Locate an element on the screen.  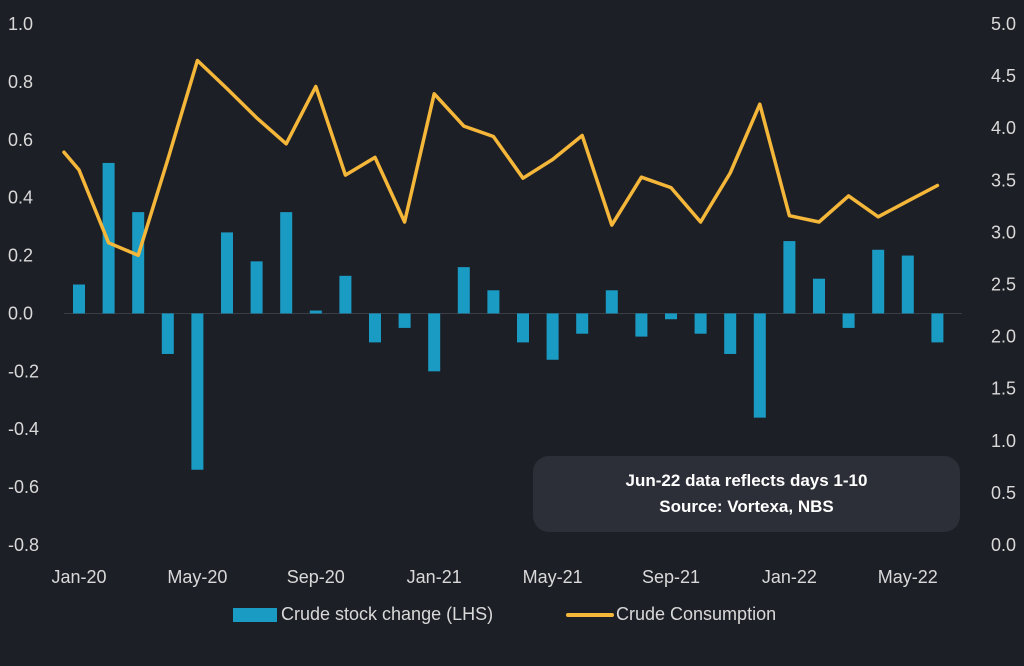
legend-bar-swatch is located at coordinates (255, 614).